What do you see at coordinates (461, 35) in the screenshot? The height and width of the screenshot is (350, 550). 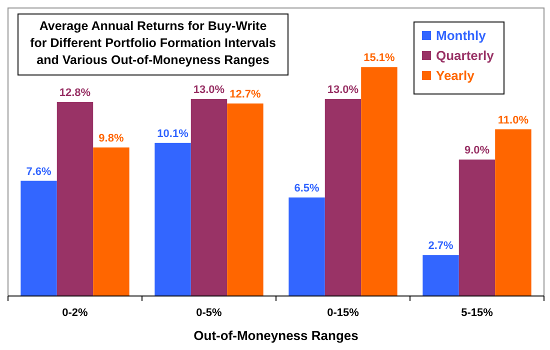 I see `legend-label: Monthly` at bounding box center [461, 35].